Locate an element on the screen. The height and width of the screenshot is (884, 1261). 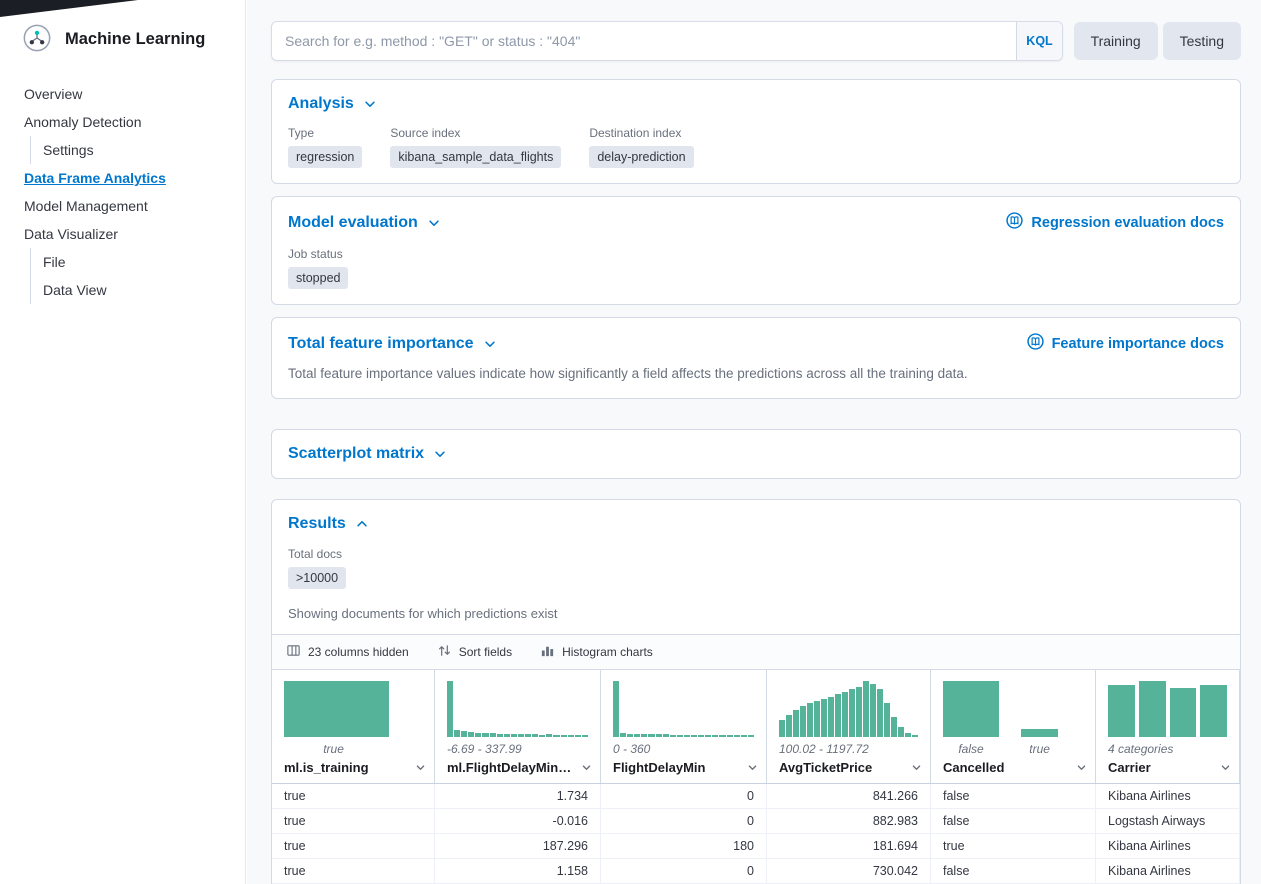
histogram-charts-button: Histogram charts is located at coordinates (596, 652).